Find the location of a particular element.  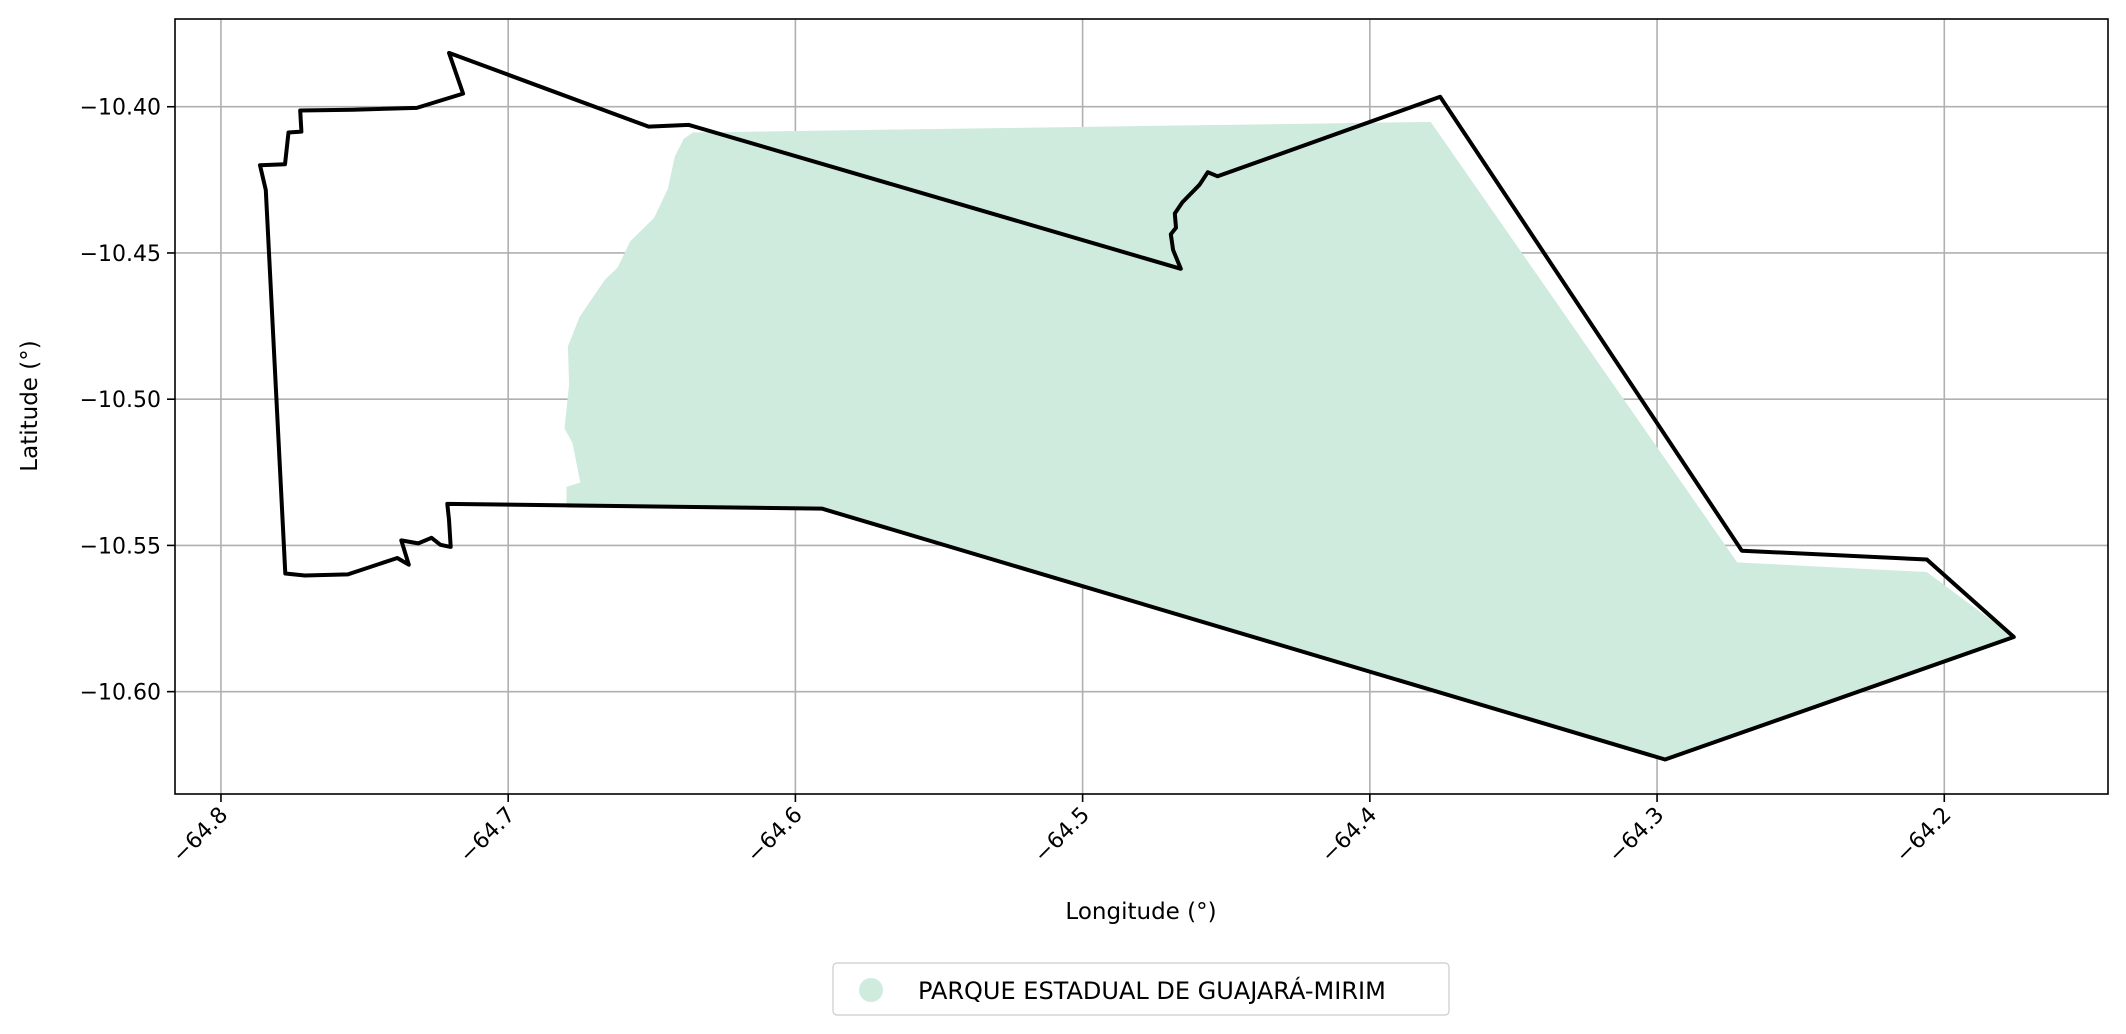

y-tick-label-2: −10.50 is located at coordinates (120, 400).